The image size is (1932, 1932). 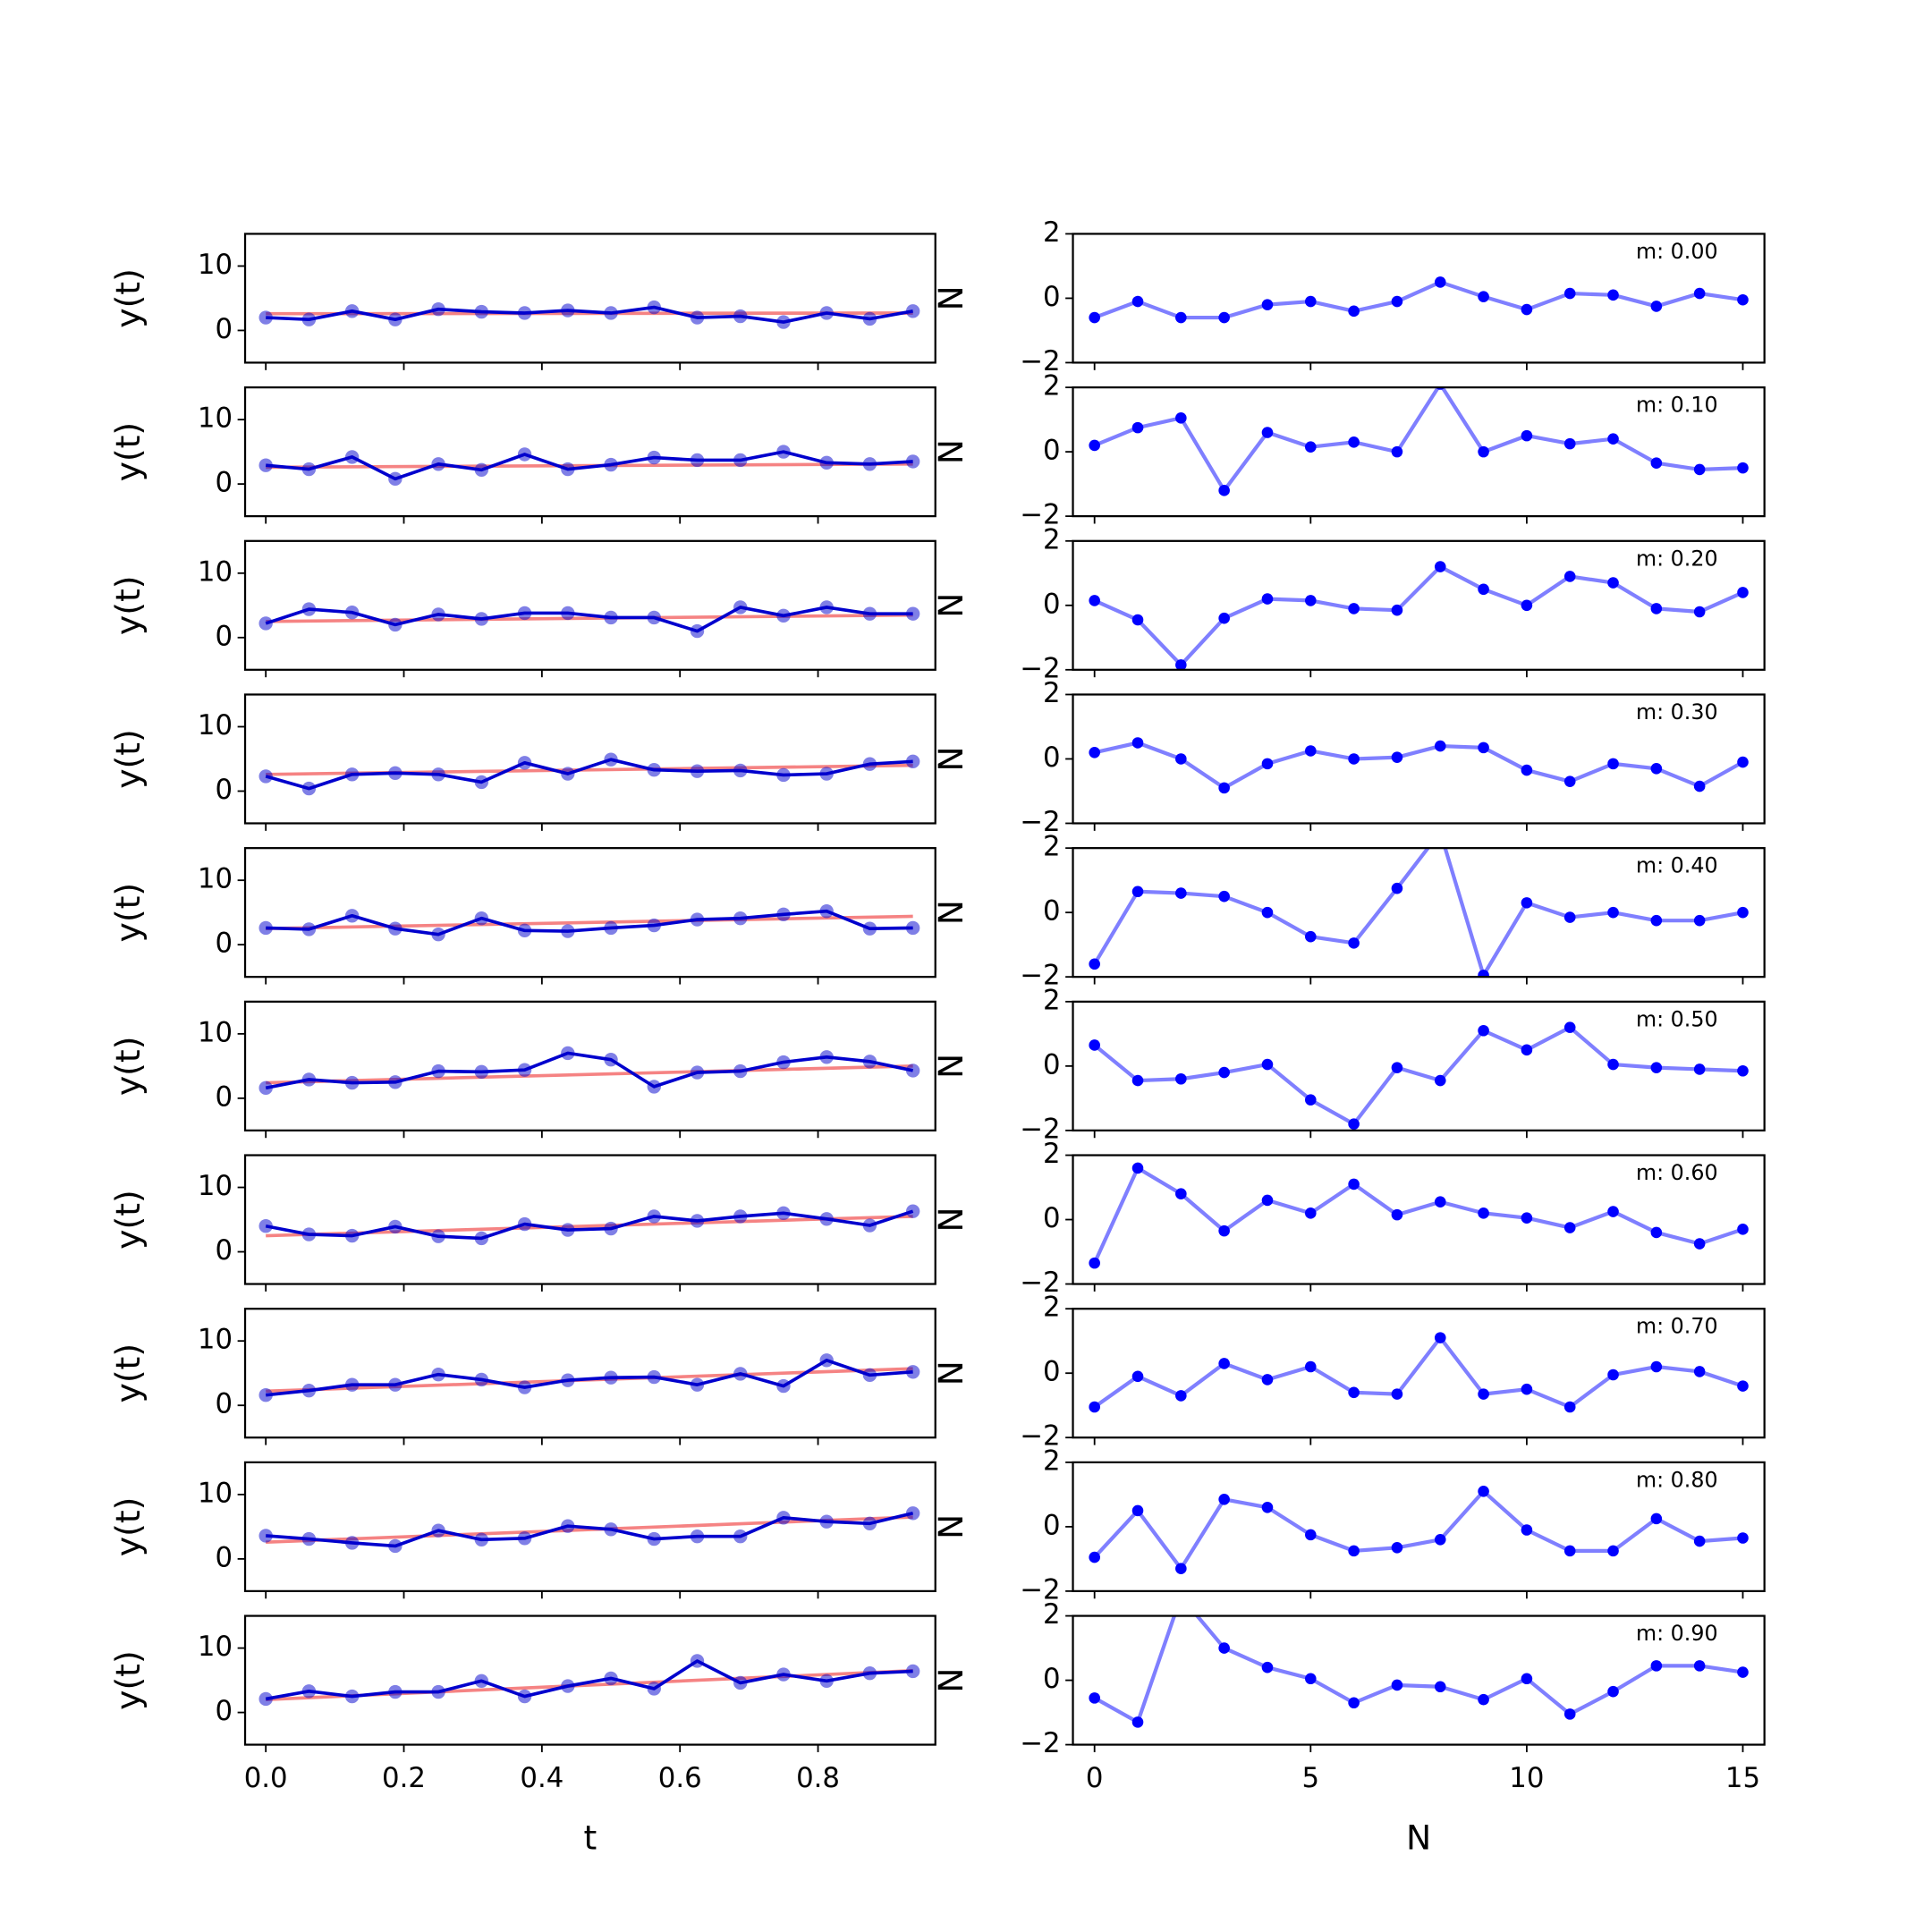 What do you see at coordinates (1677, 405) in the screenshot?
I see `annotation: m: 0.10` at bounding box center [1677, 405].